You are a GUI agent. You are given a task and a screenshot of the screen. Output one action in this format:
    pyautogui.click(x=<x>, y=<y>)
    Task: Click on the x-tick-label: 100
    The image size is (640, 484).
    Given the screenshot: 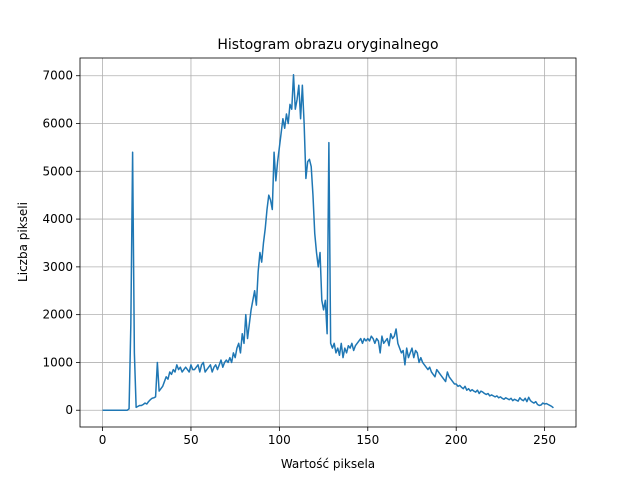 What is the action you would take?
    pyautogui.click(x=279, y=440)
    